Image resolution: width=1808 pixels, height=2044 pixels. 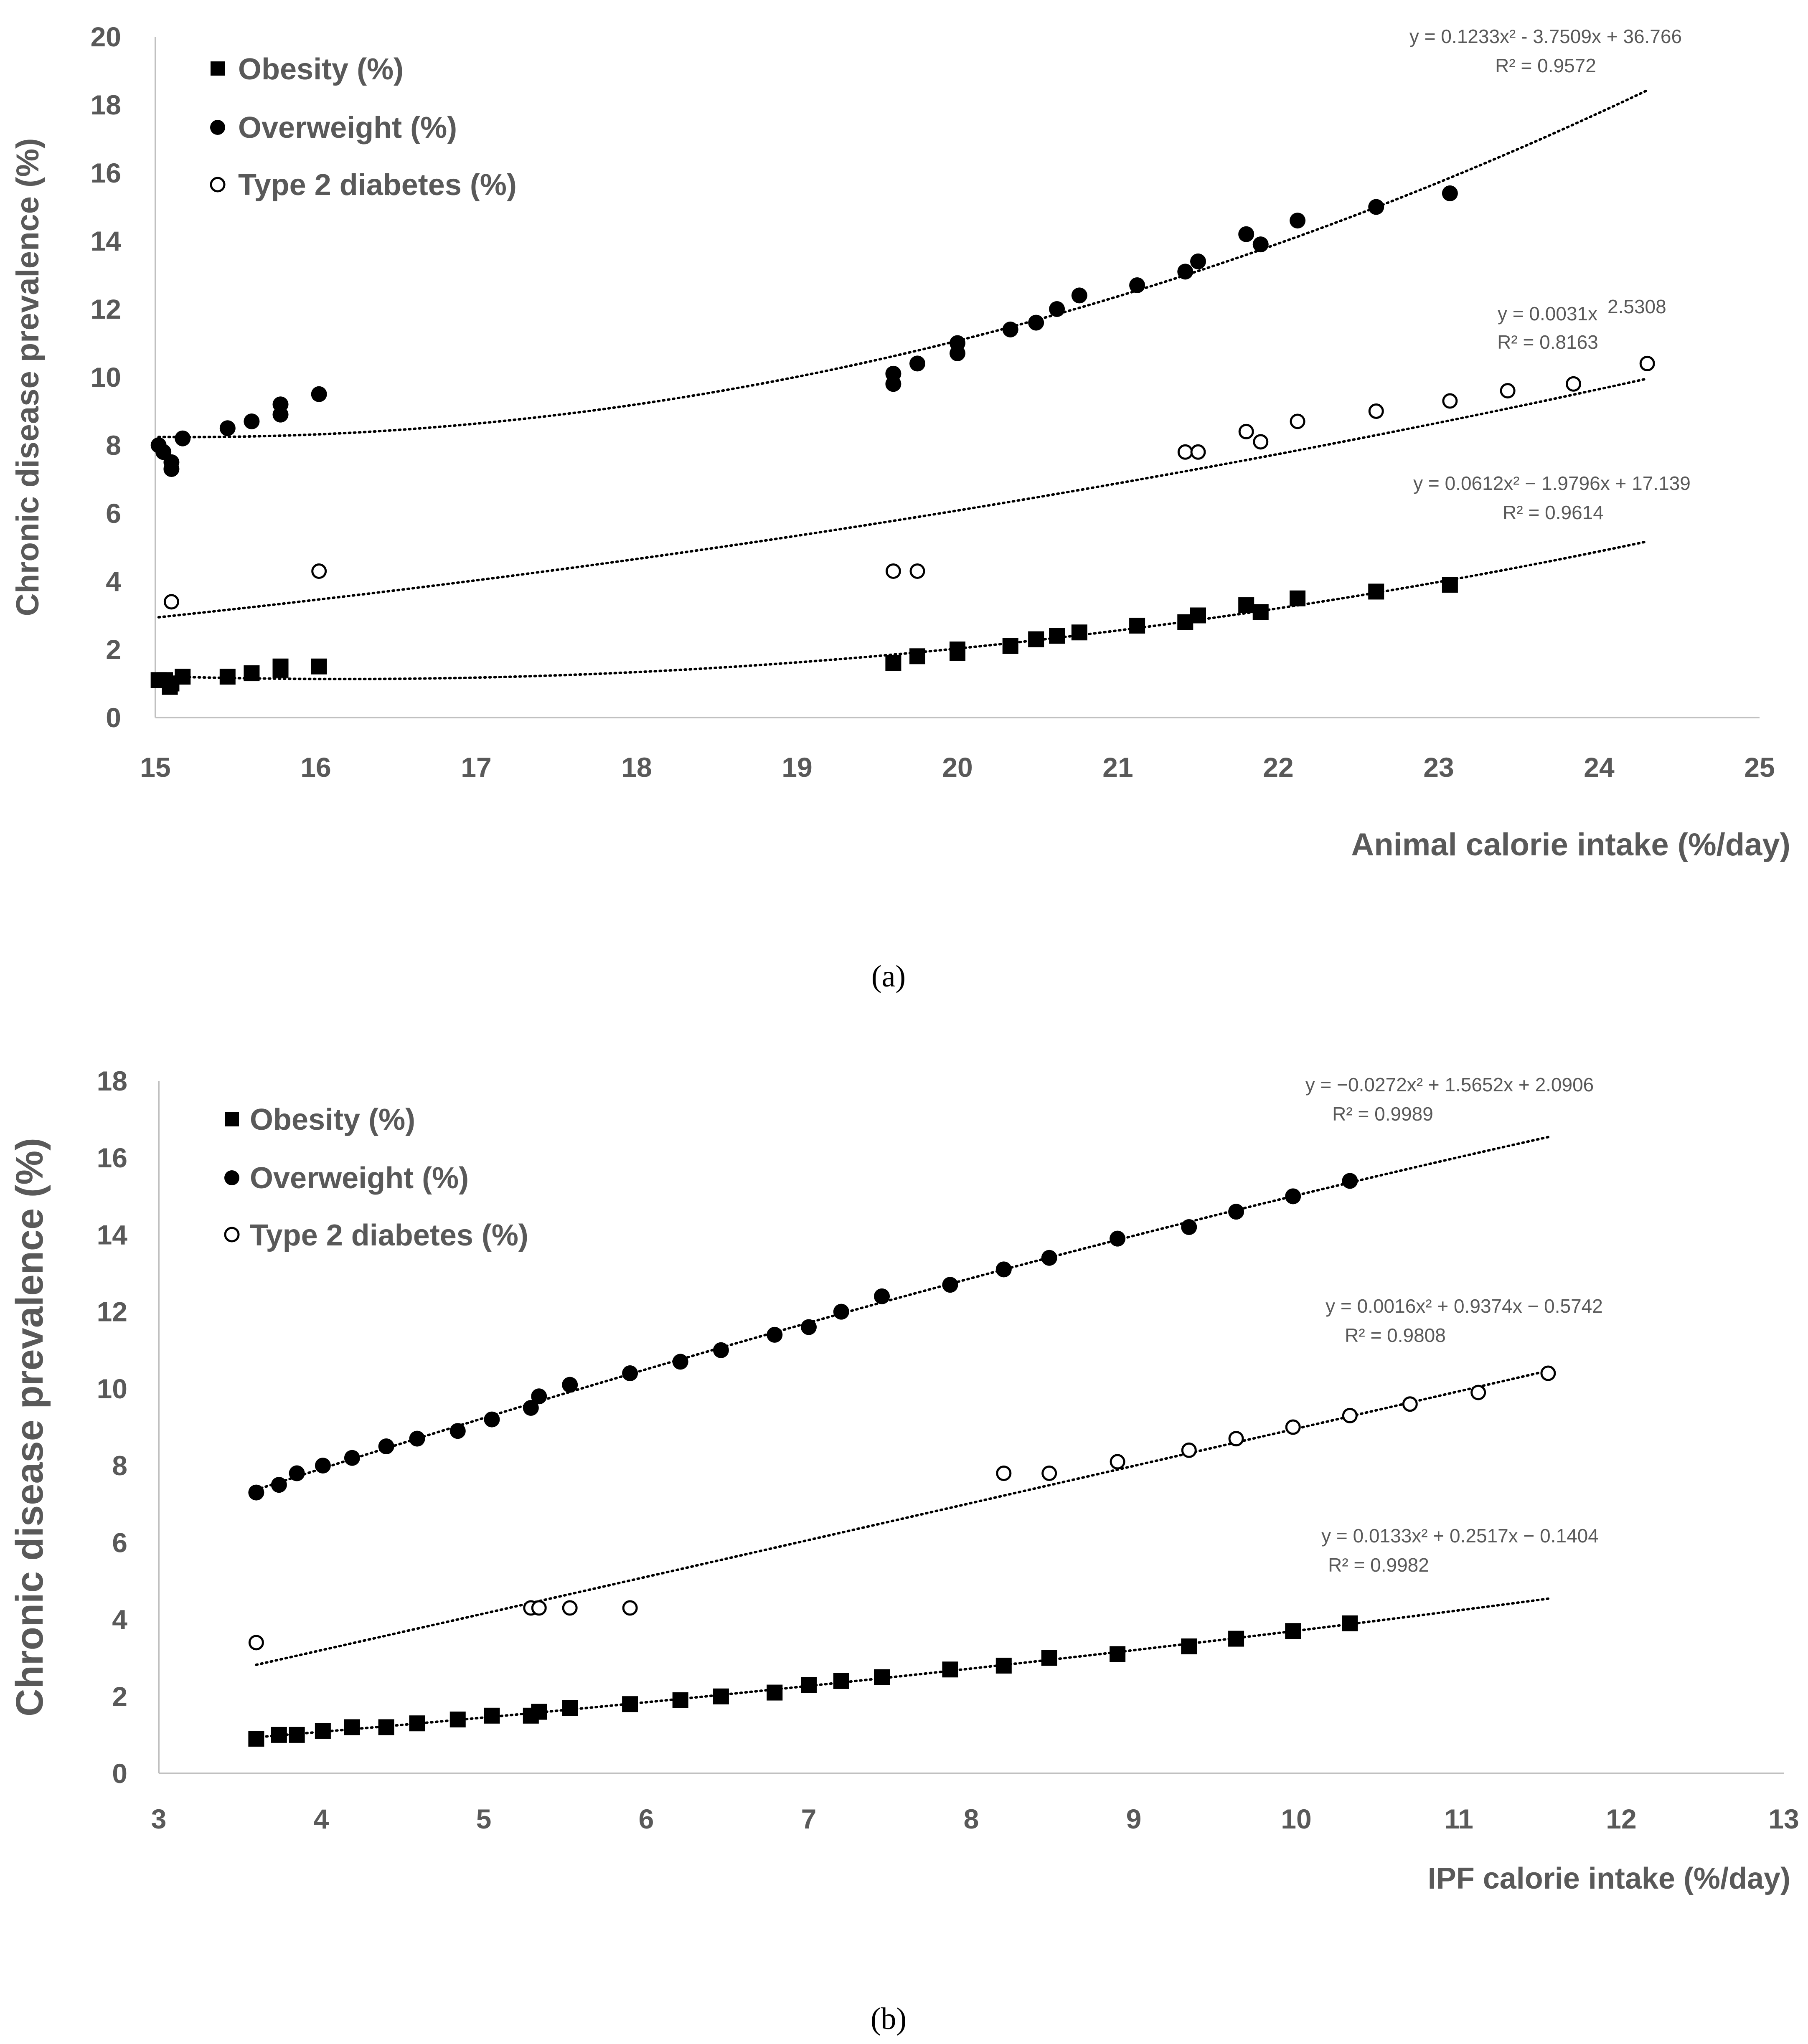 What do you see at coordinates (484, 1818) in the screenshot?
I see `panel-b-x-tick-label: 5` at bounding box center [484, 1818].